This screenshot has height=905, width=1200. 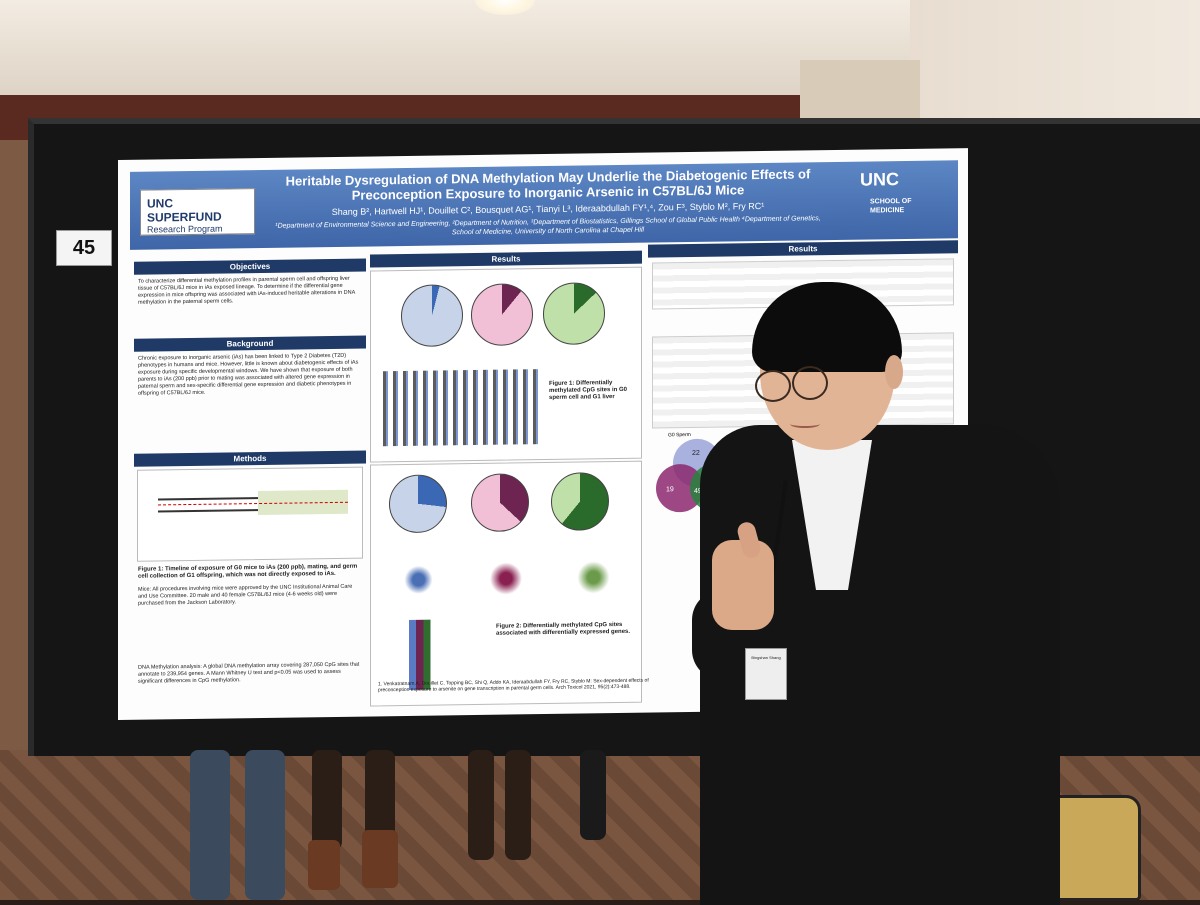 What do you see at coordinates (773, 386) in the screenshot?
I see `glasses-lens-left` at bounding box center [773, 386].